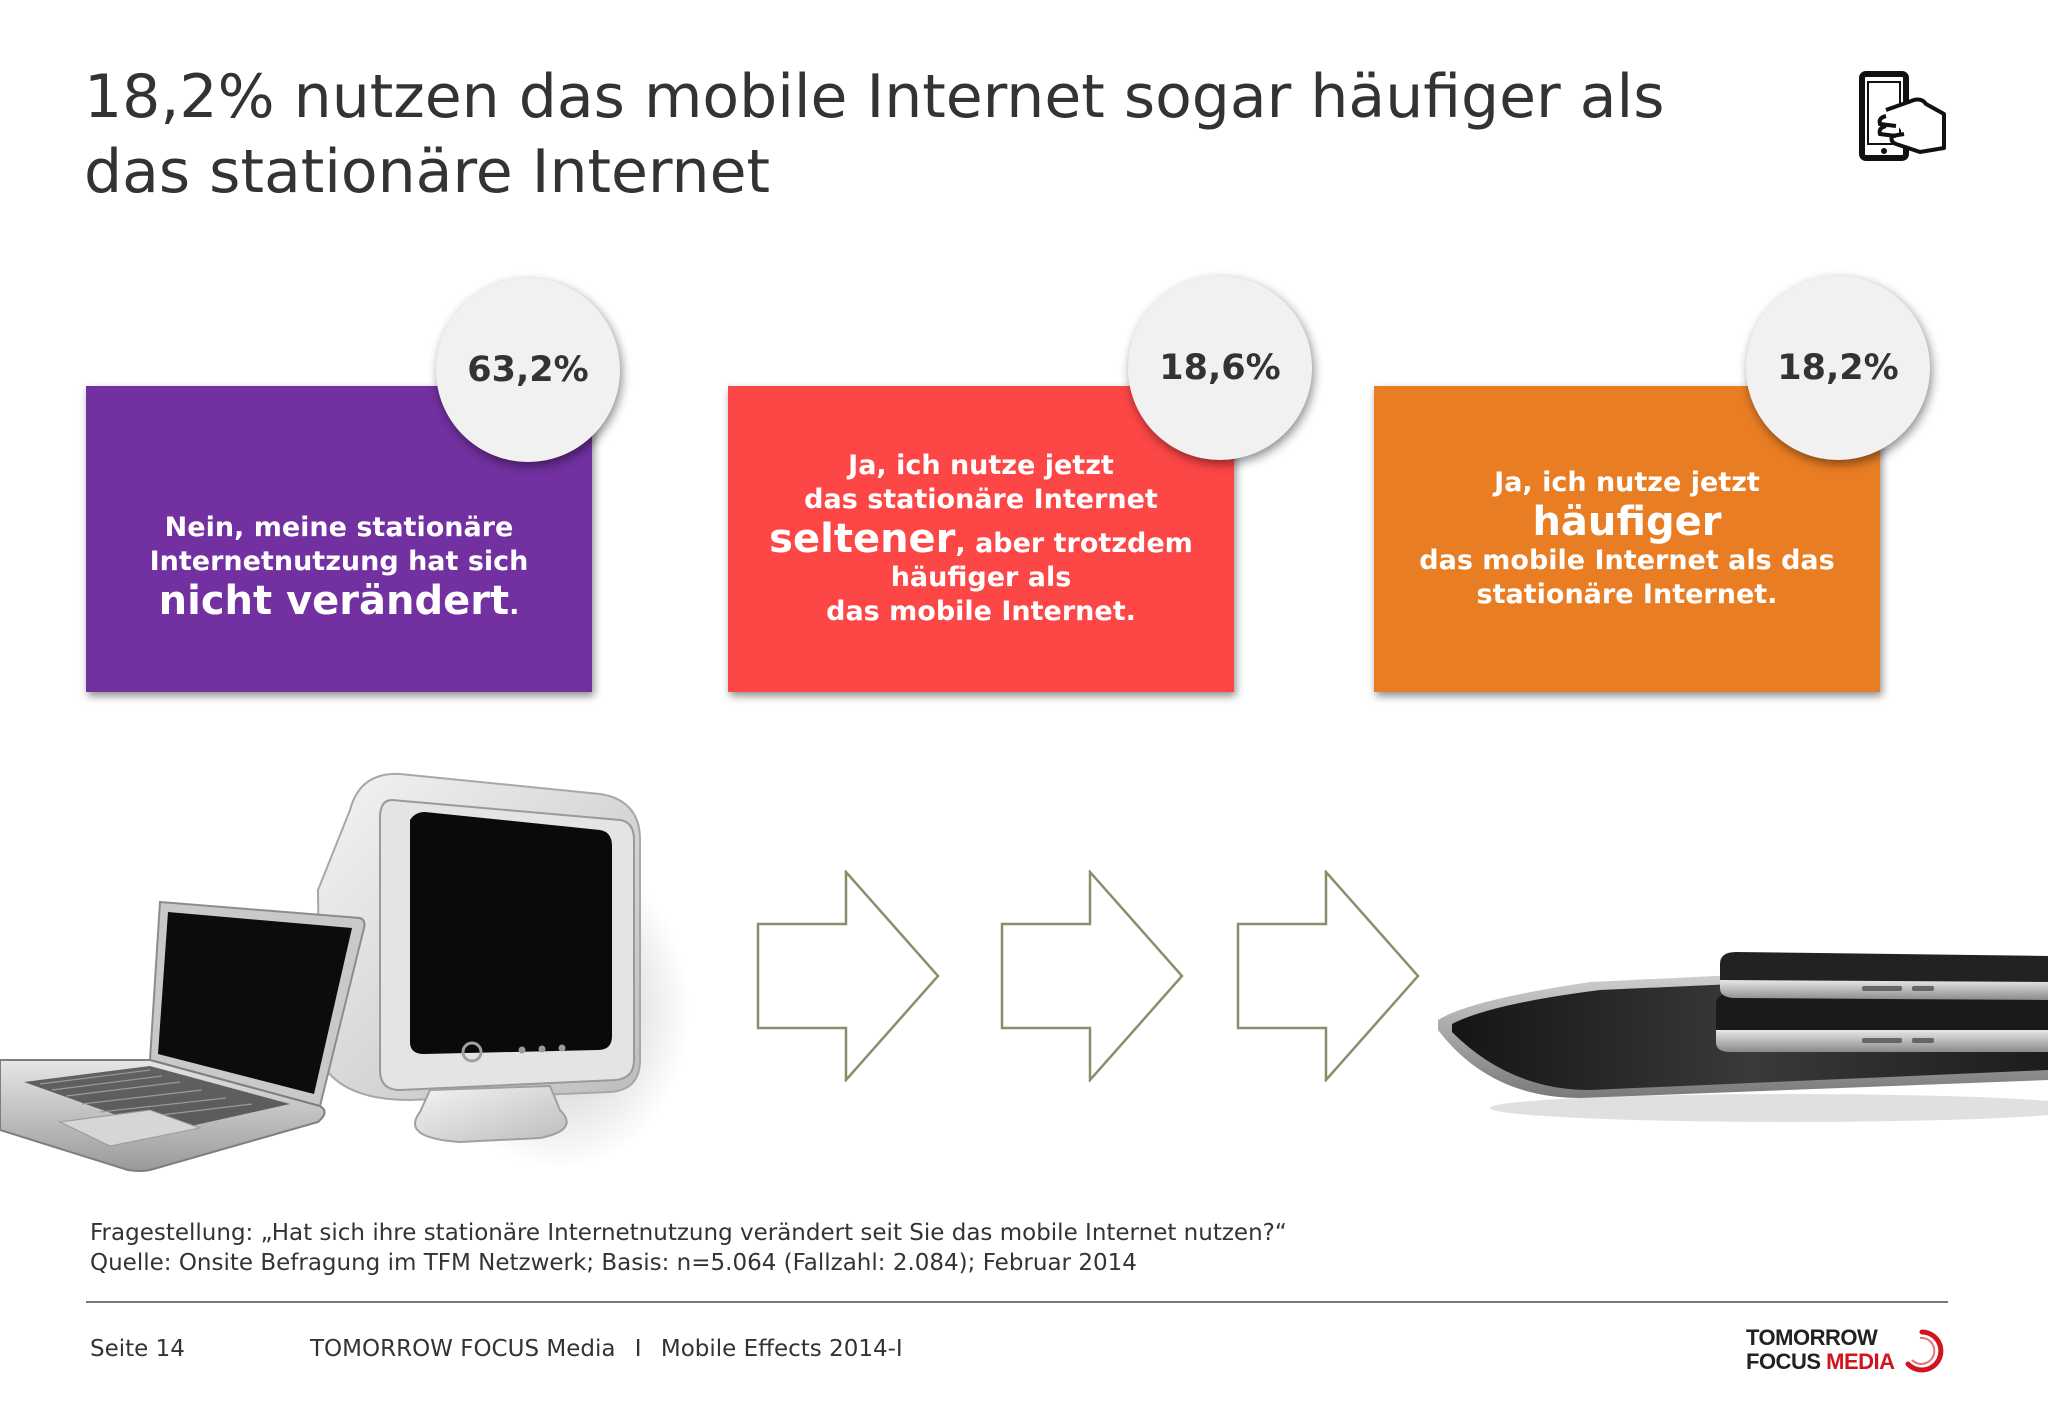  What do you see at coordinates (339, 561) in the screenshot?
I see `card-1-line-2: Internetnutzung hat sich` at bounding box center [339, 561].